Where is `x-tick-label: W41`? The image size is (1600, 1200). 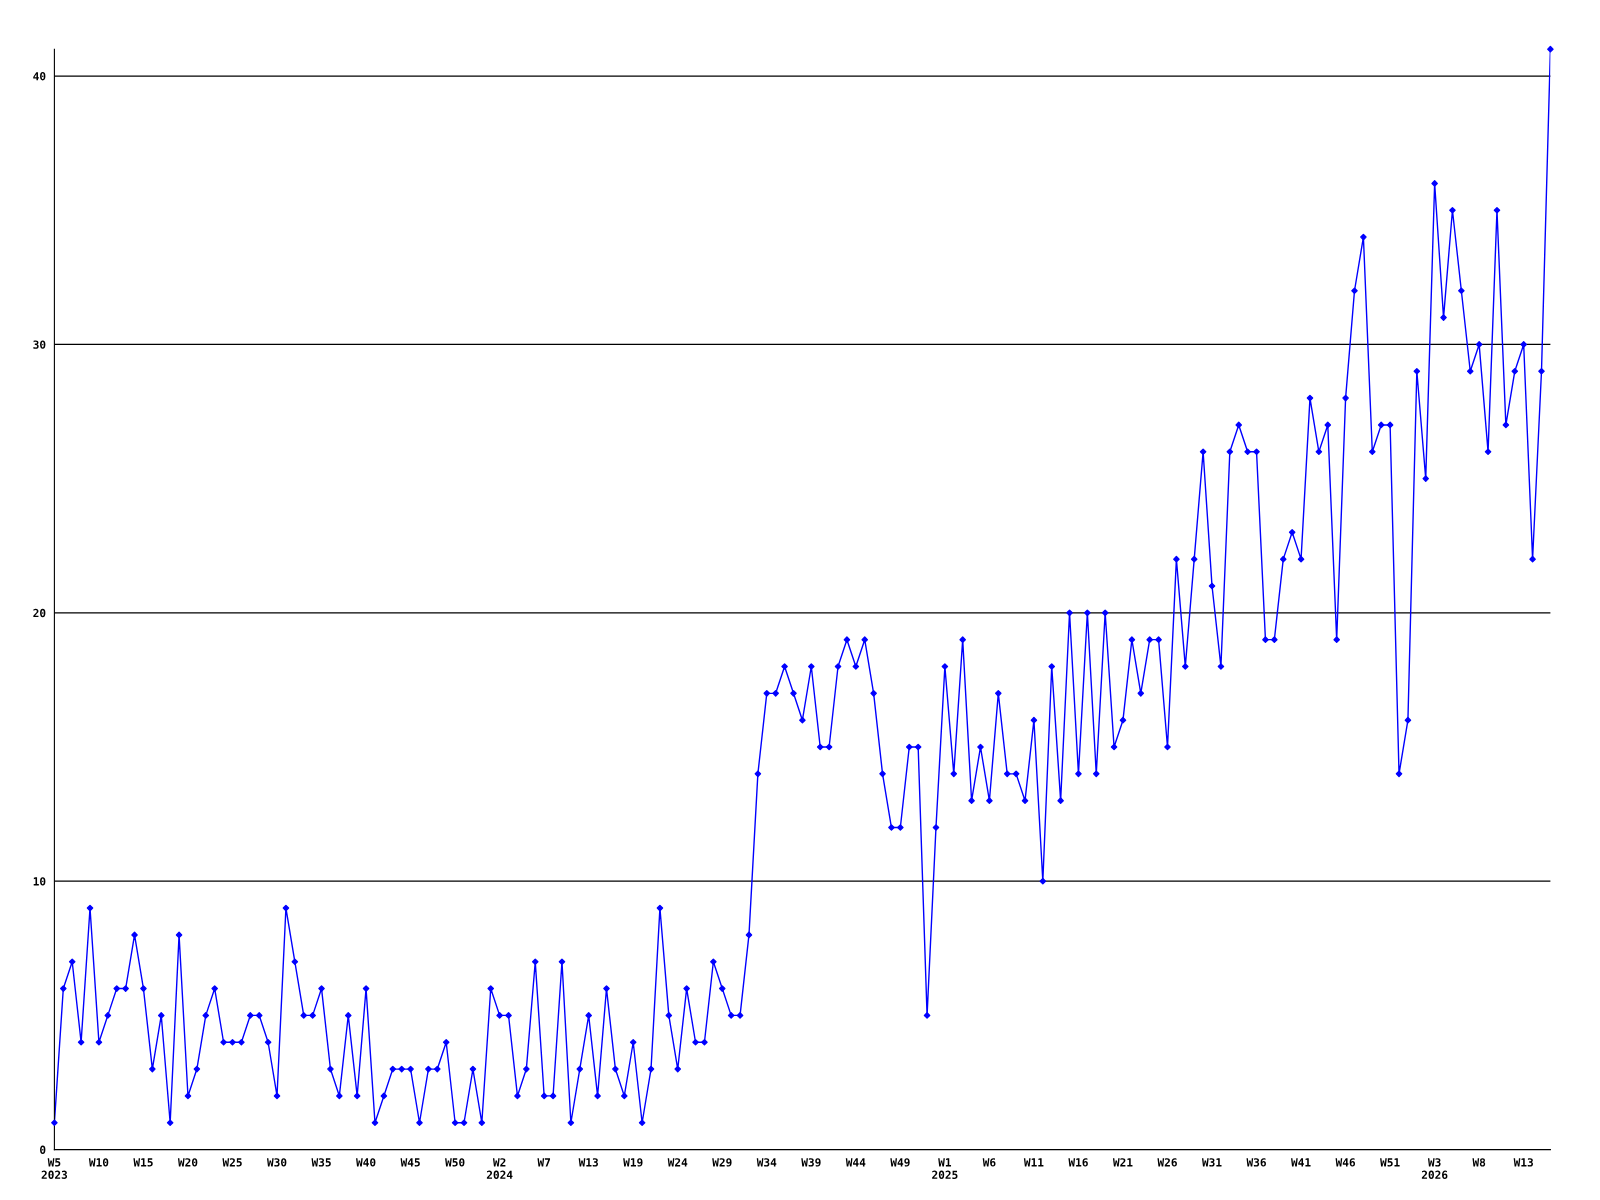 x-tick-label: W41 is located at coordinates (1301, 1162).